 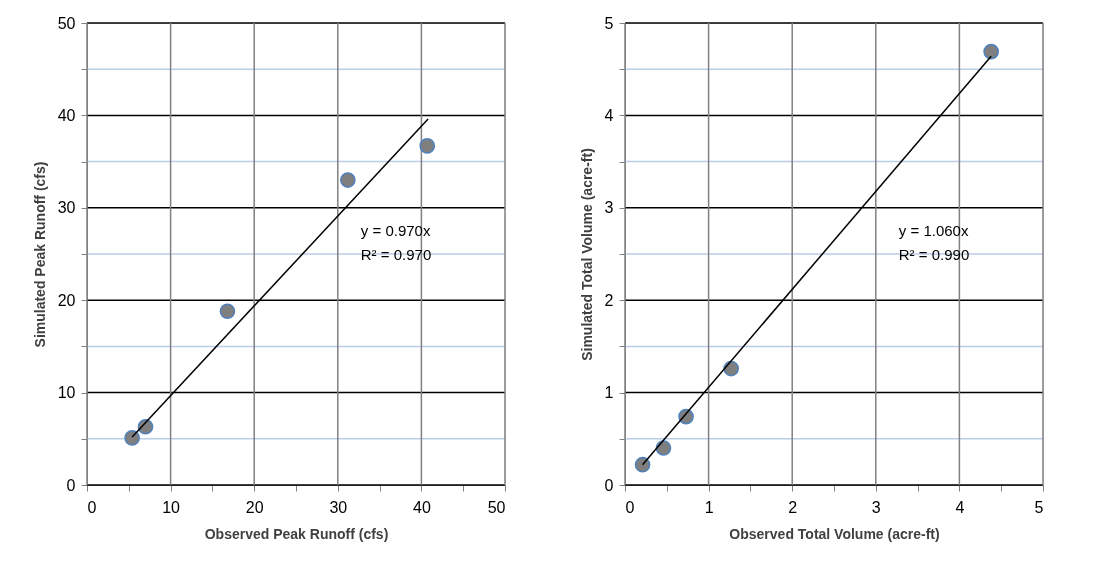 What do you see at coordinates (609, 208) in the screenshot?
I see `y-tick-label: 3` at bounding box center [609, 208].